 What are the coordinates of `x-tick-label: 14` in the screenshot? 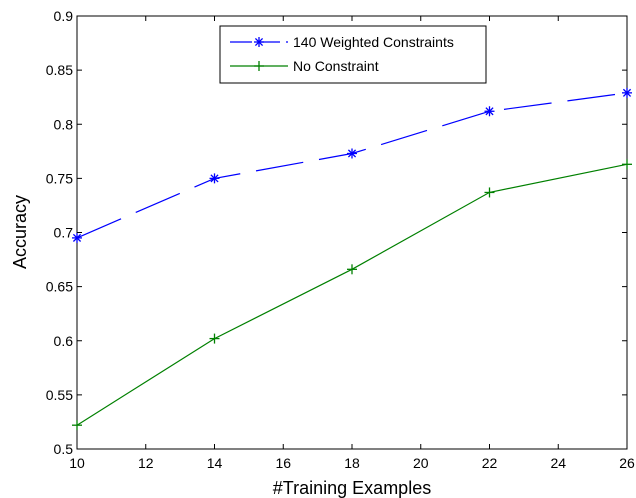 It's located at (215, 463).